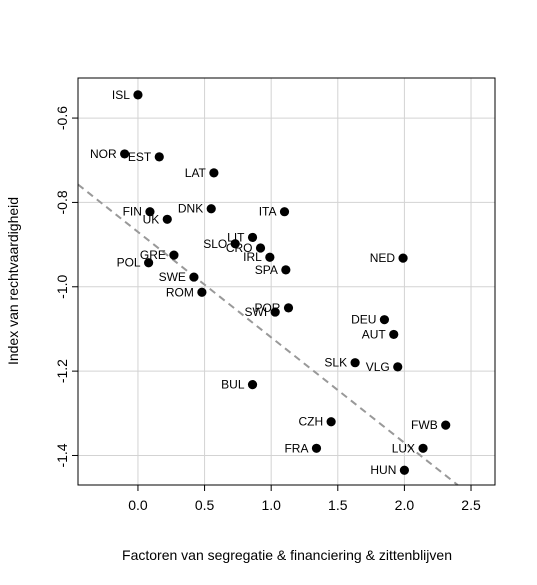  Describe the element at coordinates (384, 320) in the screenshot. I see `data-point-deu` at that location.